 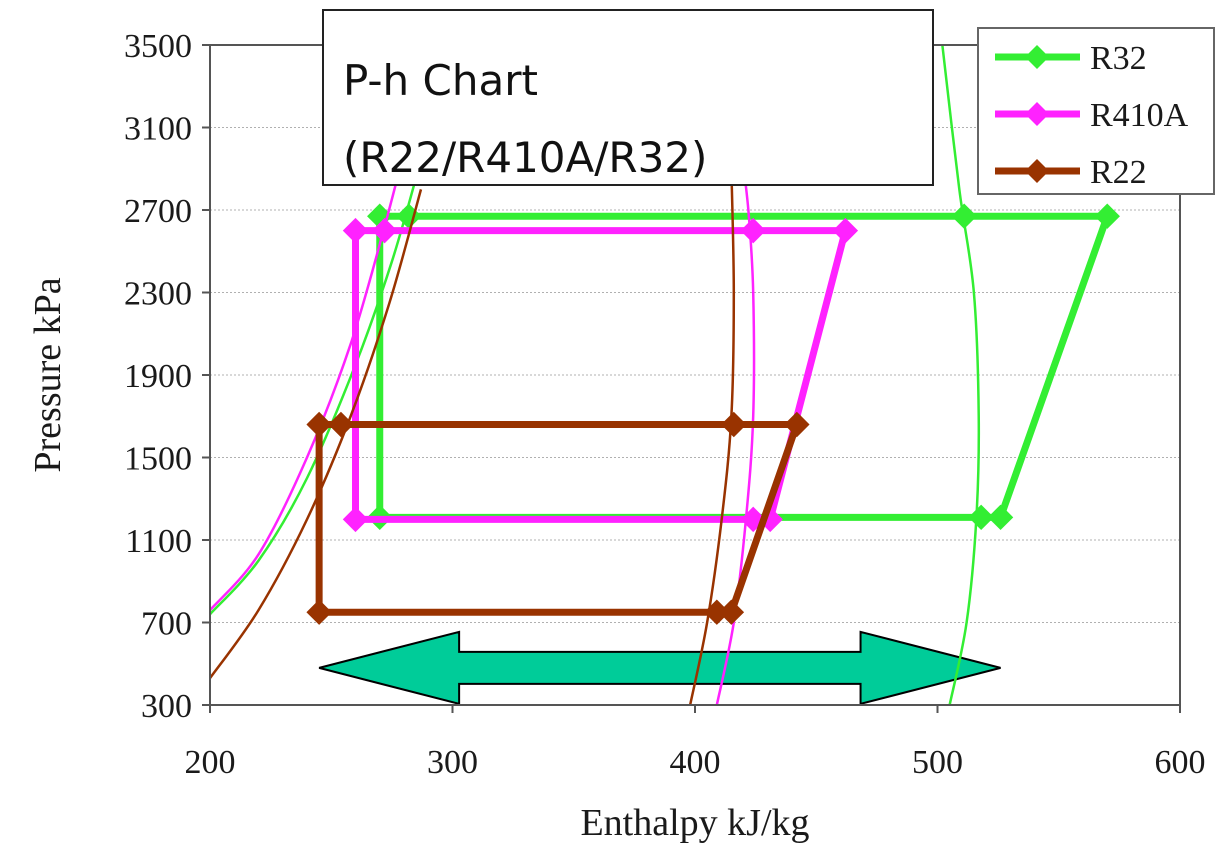 What do you see at coordinates (1037, 57) in the screenshot?
I see `legend-marker-r32` at bounding box center [1037, 57].